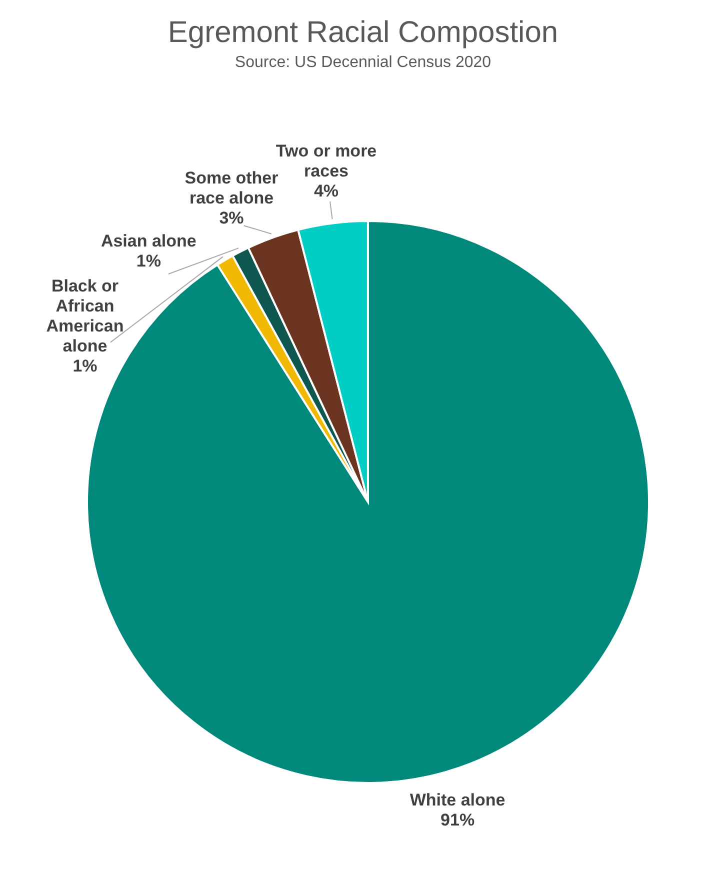  I want to click on chart-title: Egremont Racial Compostion, so click(363, 32).